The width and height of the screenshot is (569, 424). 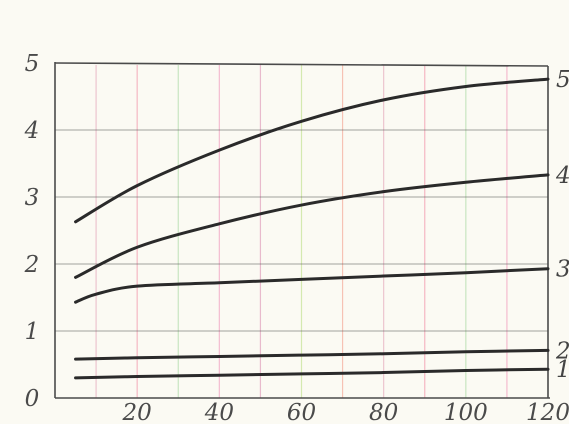 What do you see at coordinates (562, 225) in the screenshot?
I see `curve-labels: 12 3 4 5` at bounding box center [562, 225].